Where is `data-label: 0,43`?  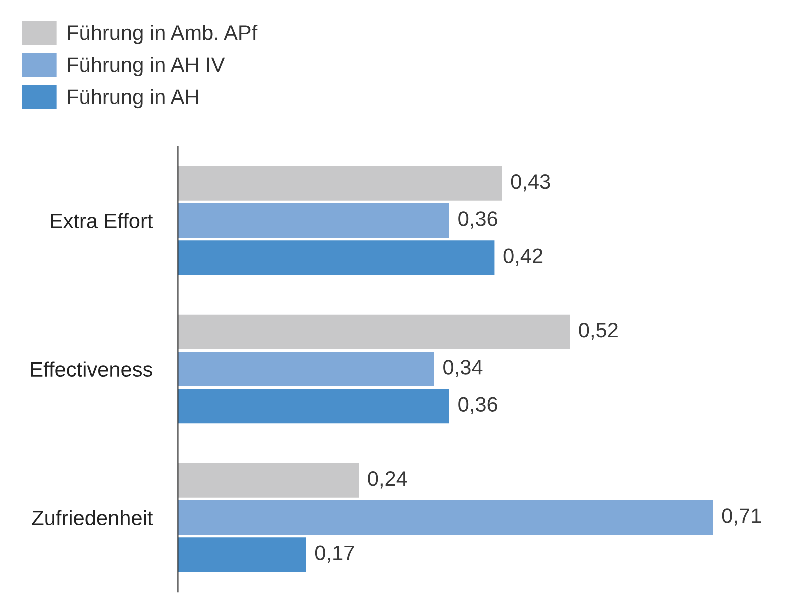
data-label: 0,43 is located at coordinates (530, 183).